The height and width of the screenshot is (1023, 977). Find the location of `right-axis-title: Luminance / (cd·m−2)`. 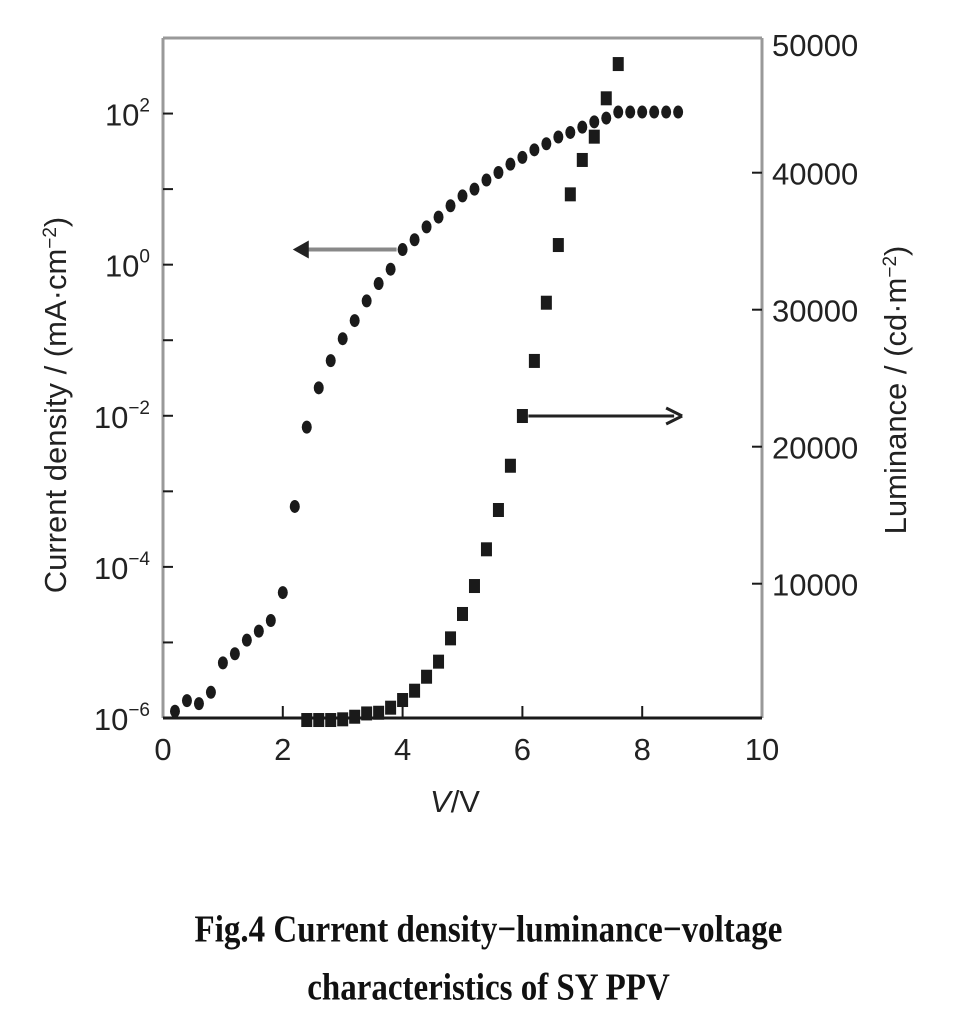

right-axis-title: Luminance / (cd·m−2) is located at coordinates (895, 390).